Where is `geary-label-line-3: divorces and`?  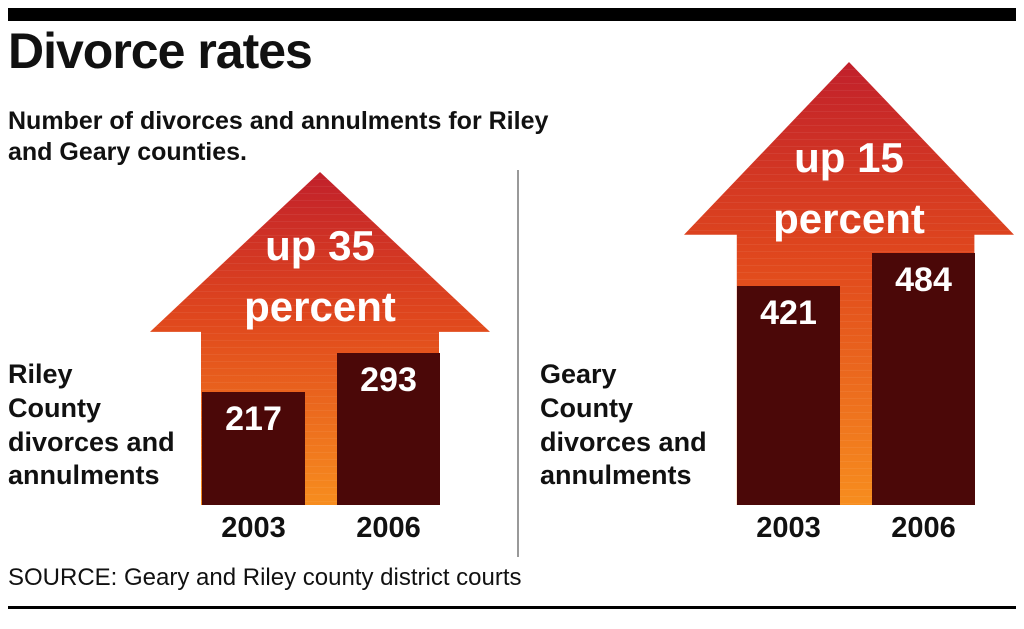 geary-label-line-3: divorces and is located at coordinates (623, 441).